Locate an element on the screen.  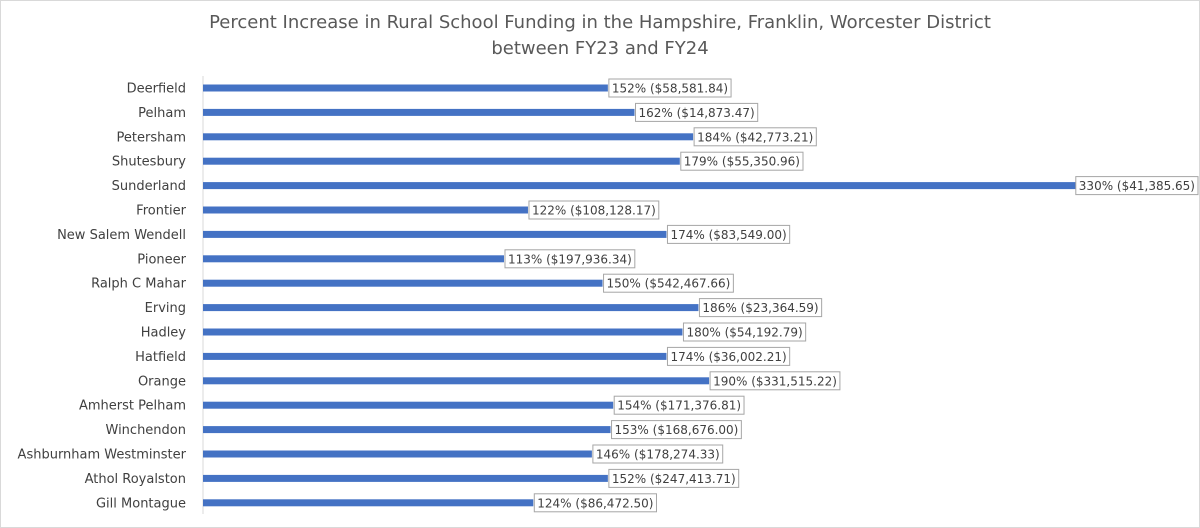
category-label: Orange is located at coordinates (162, 381).